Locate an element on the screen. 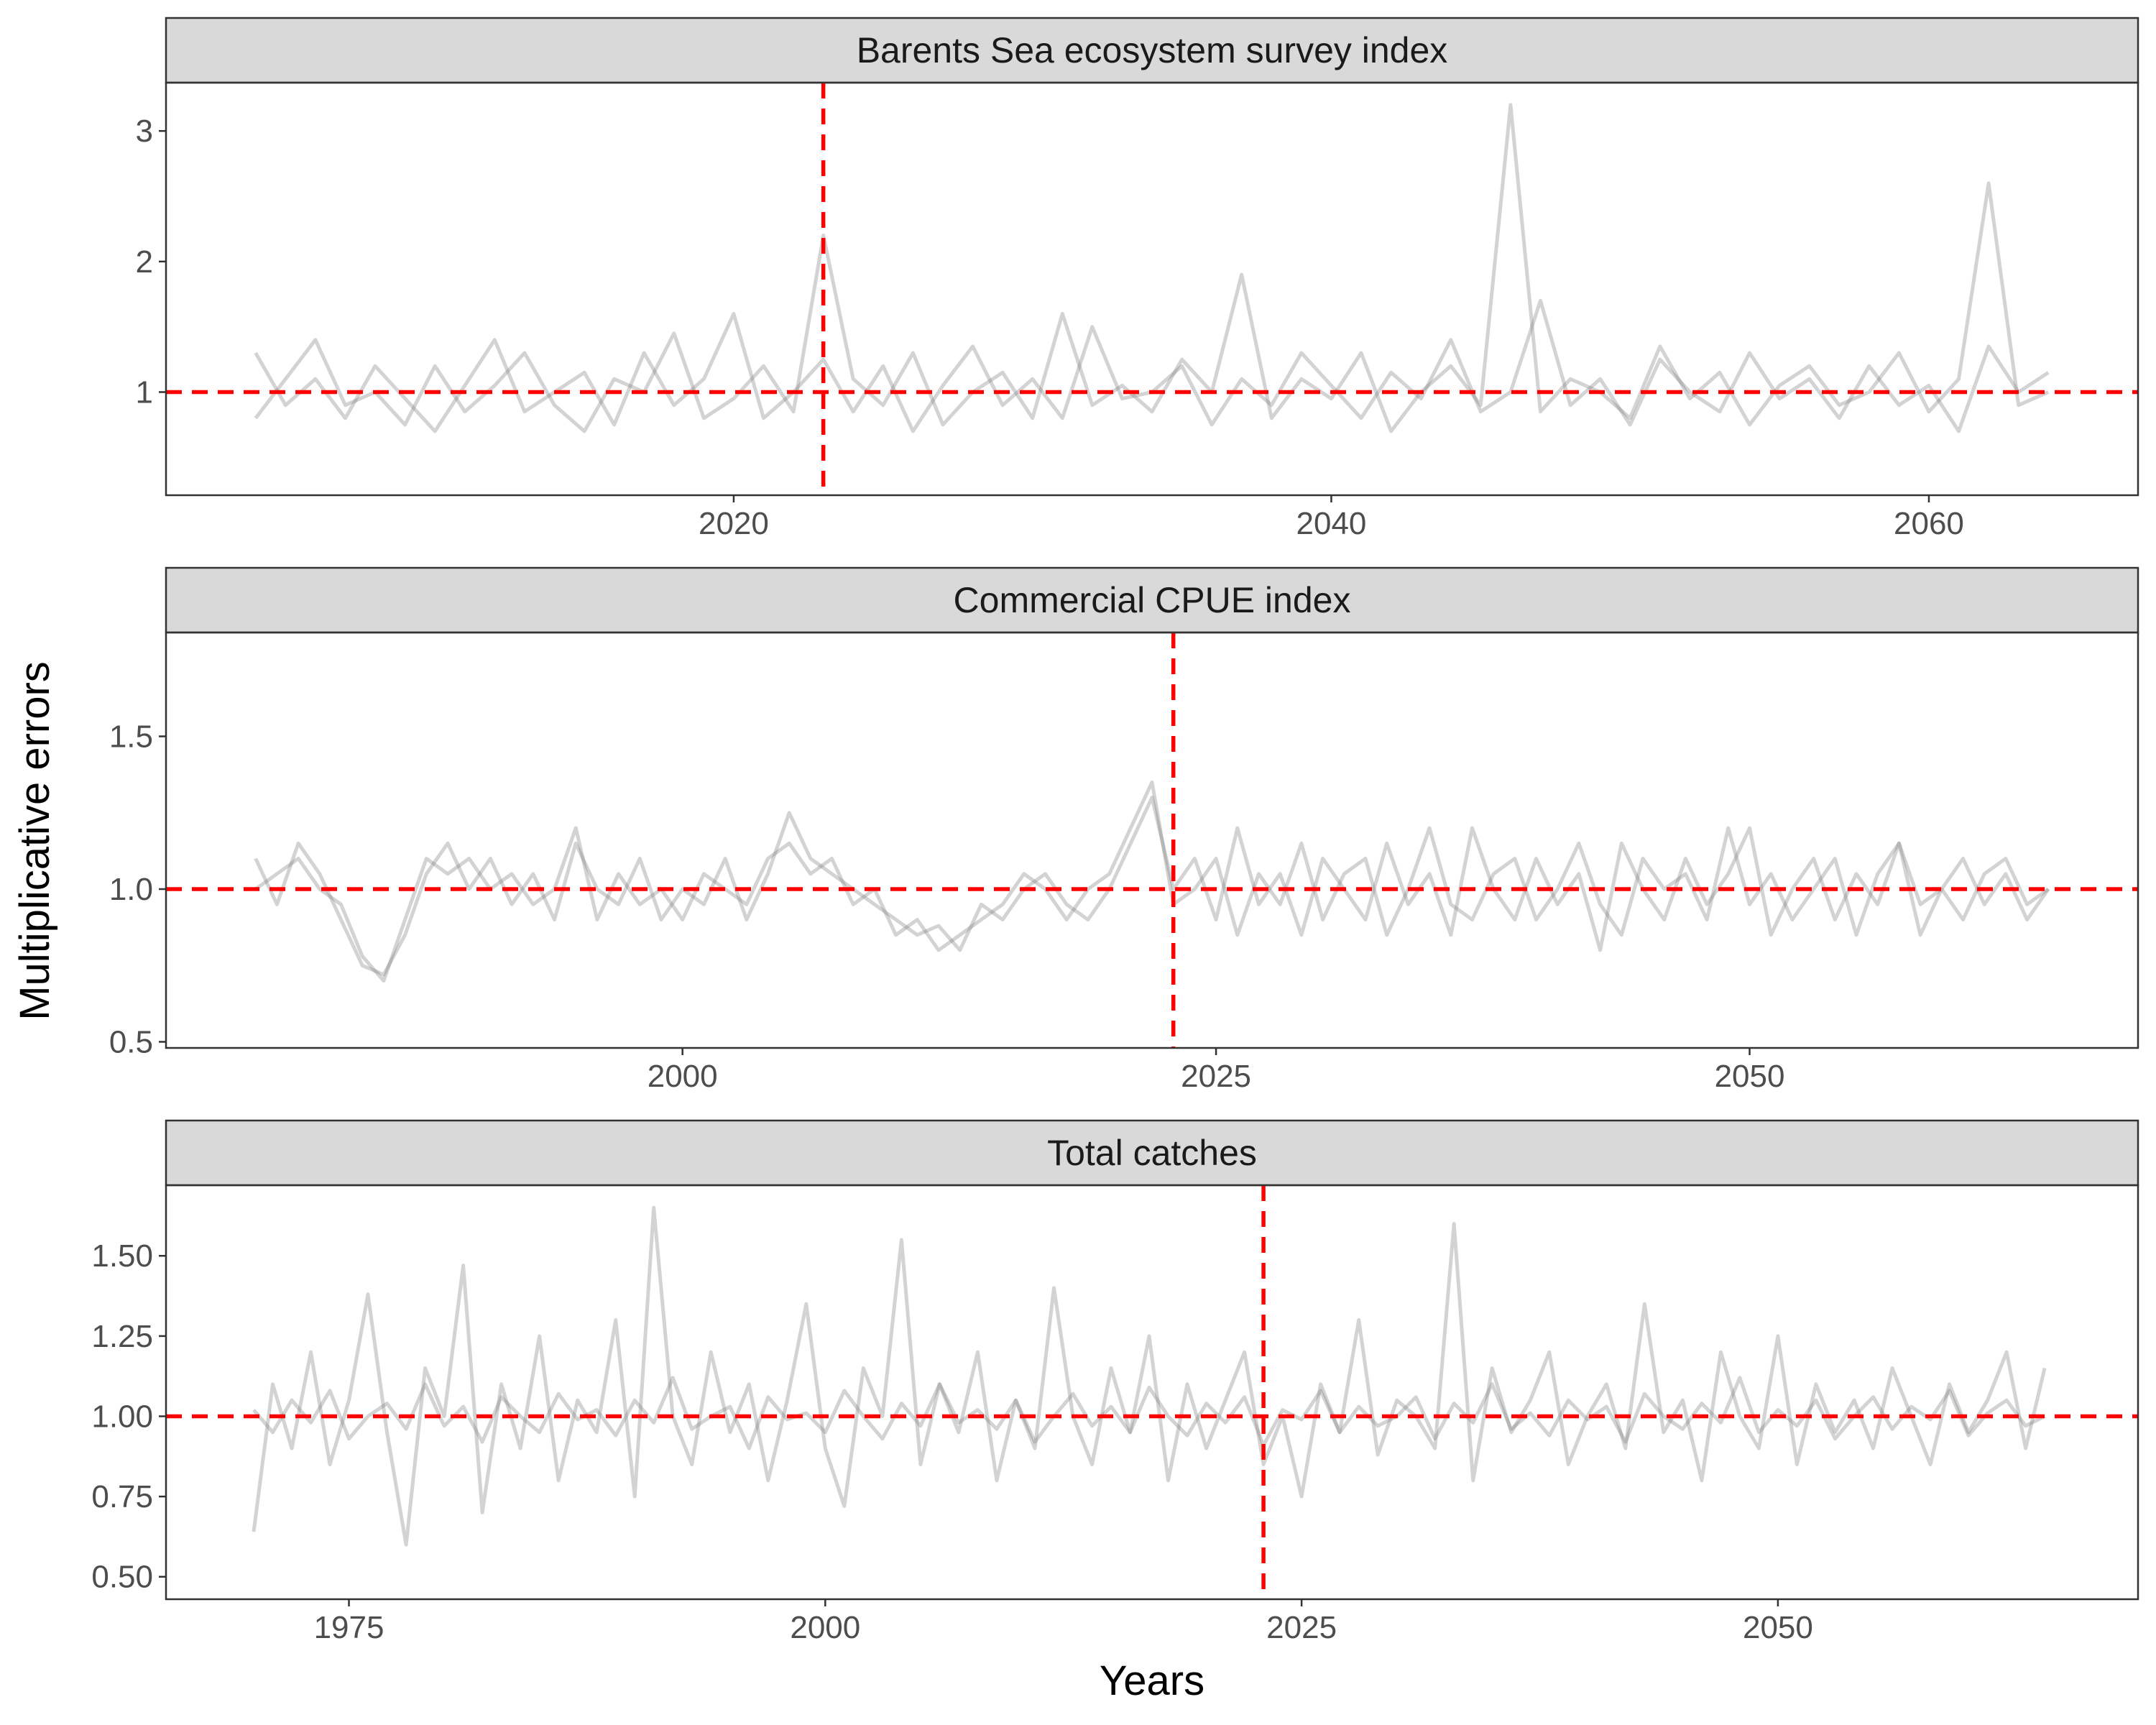 This screenshot has height=1725, width=2156. y-tick-label: 1.00 is located at coordinates (122, 1416).